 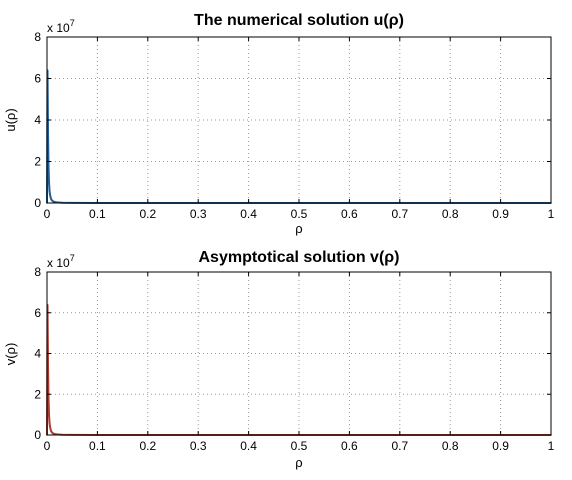 What do you see at coordinates (298, 228) in the screenshot?
I see `x-axis-label-numerical: ρ` at bounding box center [298, 228].